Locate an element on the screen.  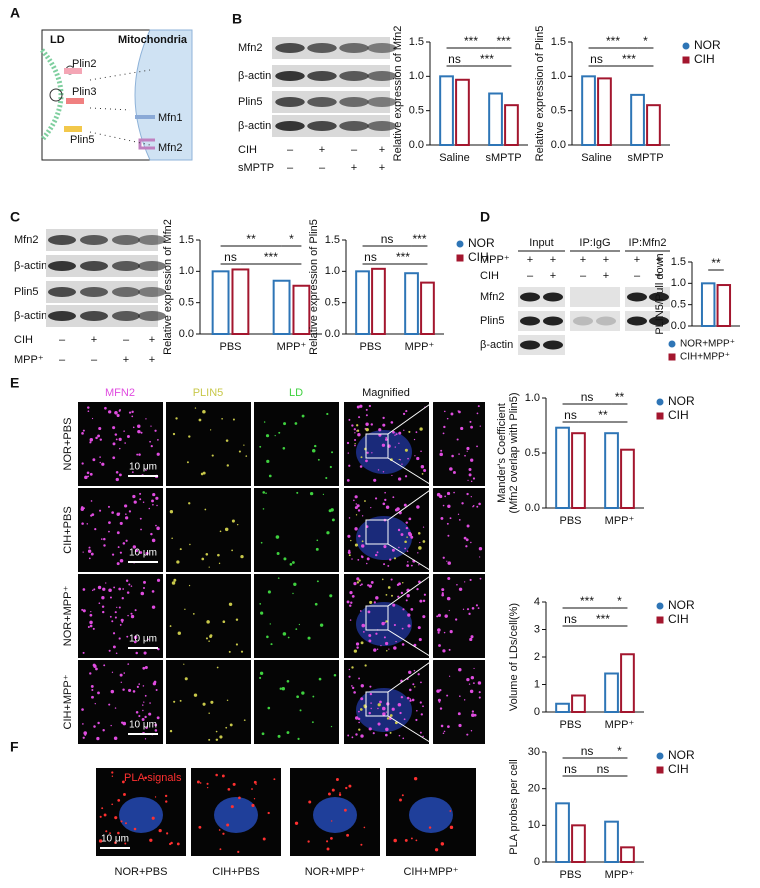
legend-marker is located at coordinates (686, 46).